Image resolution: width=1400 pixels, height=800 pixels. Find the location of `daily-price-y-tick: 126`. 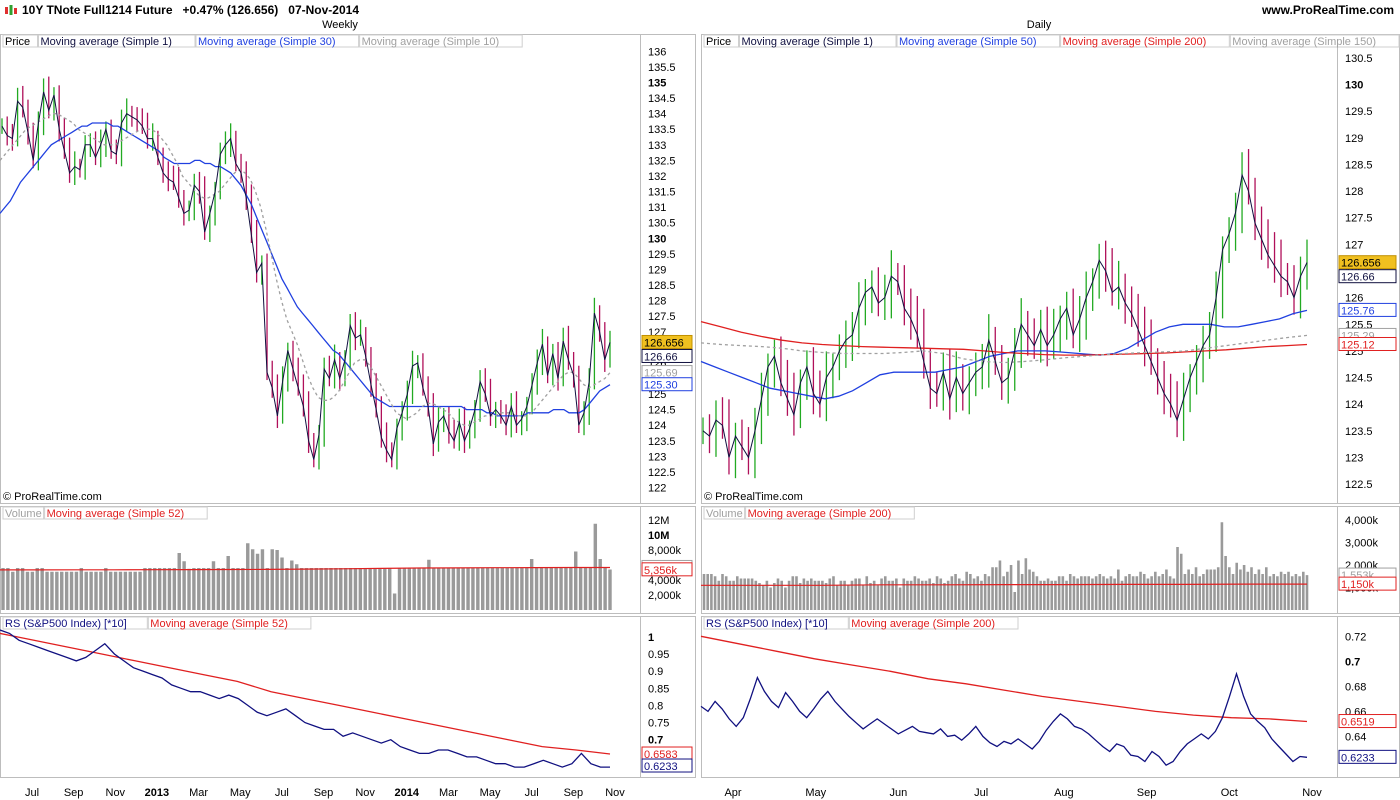

daily-price-y-tick: 126 is located at coordinates (1354, 299).